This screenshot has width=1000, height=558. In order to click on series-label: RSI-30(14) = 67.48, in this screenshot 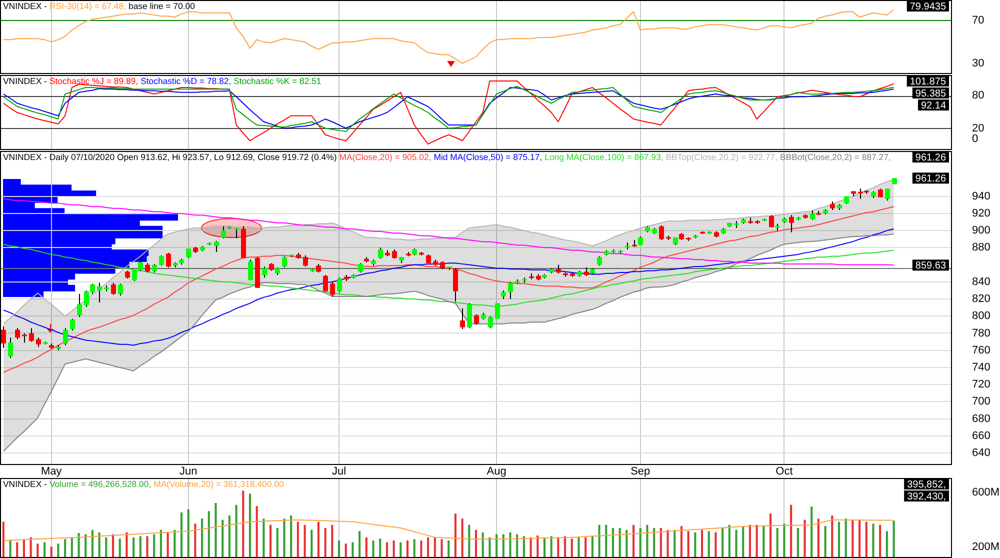, I will do `click(87, 6)`.